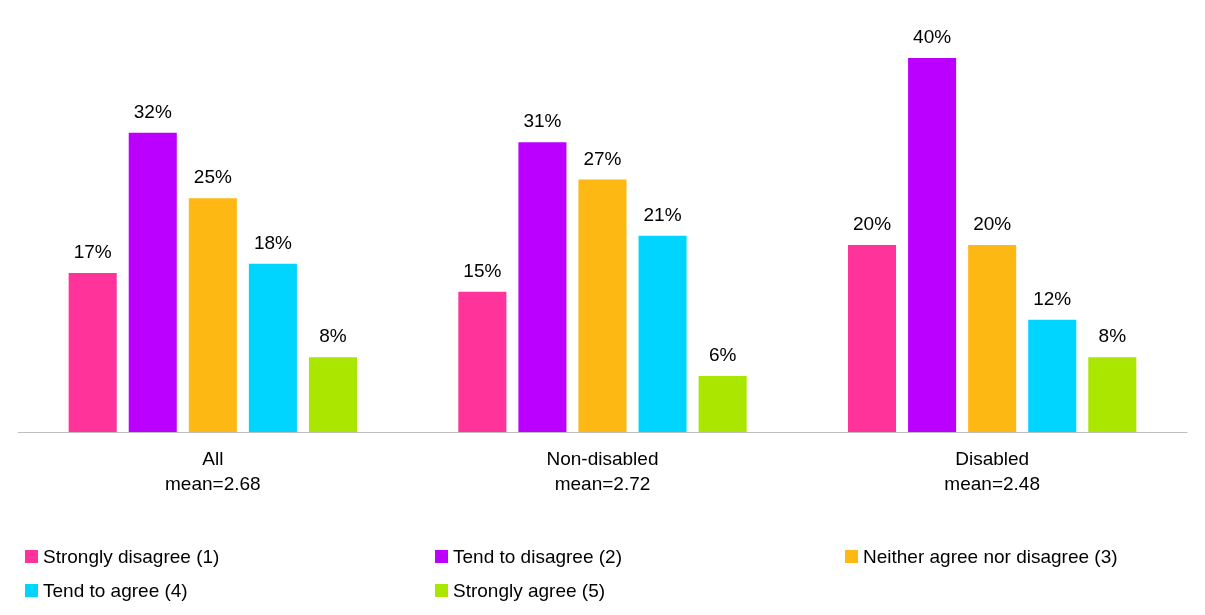  Describe the element at coordinates (529, 590) in the screenshot. I see `legend-label: Strongly agree (5)` at that location.